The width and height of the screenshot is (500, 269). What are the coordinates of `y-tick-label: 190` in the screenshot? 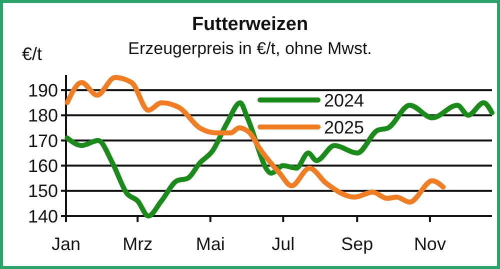 It's located at (43, 90).